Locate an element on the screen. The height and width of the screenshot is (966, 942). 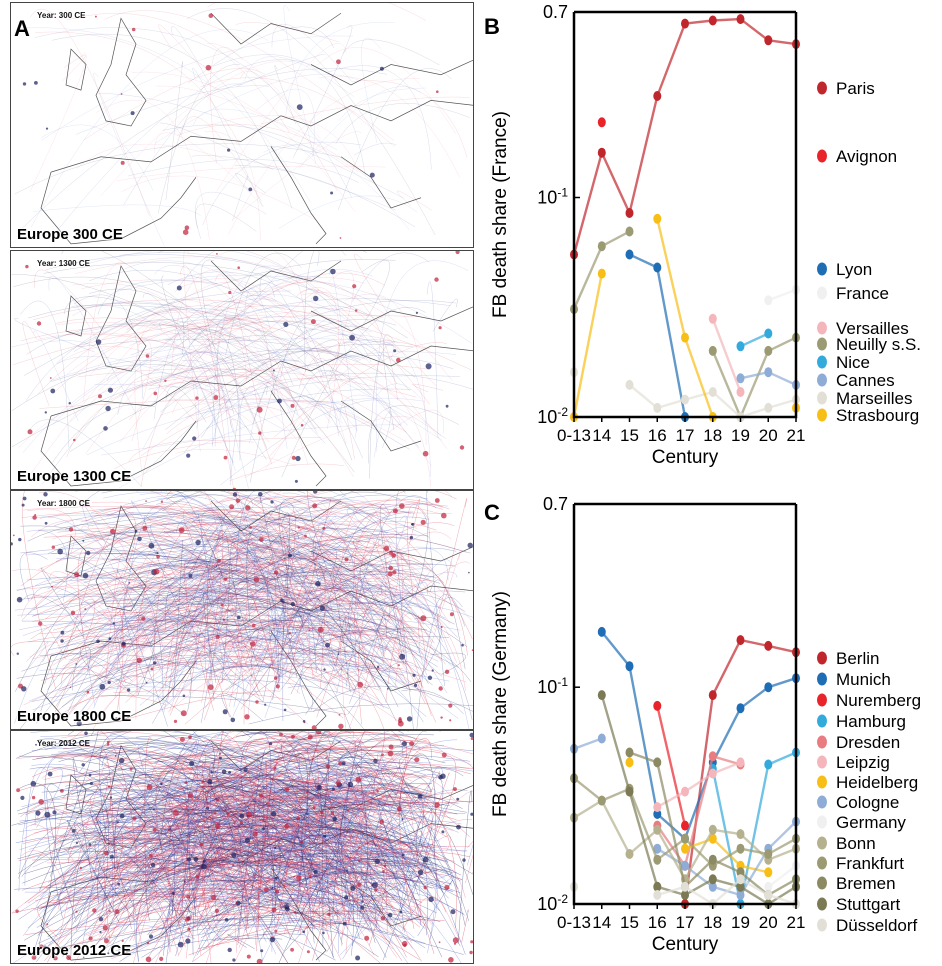
series-heidelberg is located at coordinates (699, 817).